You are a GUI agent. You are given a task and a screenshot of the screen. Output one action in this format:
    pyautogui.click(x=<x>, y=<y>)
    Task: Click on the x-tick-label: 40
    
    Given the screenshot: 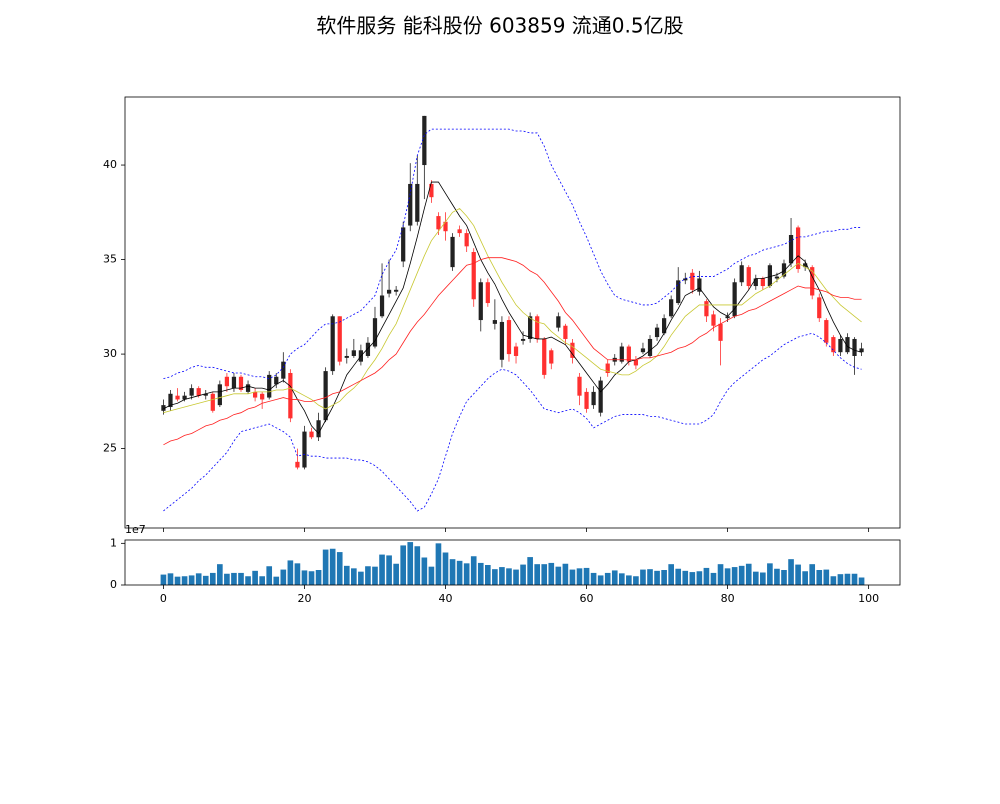 What is the action you would take?
    pyautogui.click(x=446, y=598)
    